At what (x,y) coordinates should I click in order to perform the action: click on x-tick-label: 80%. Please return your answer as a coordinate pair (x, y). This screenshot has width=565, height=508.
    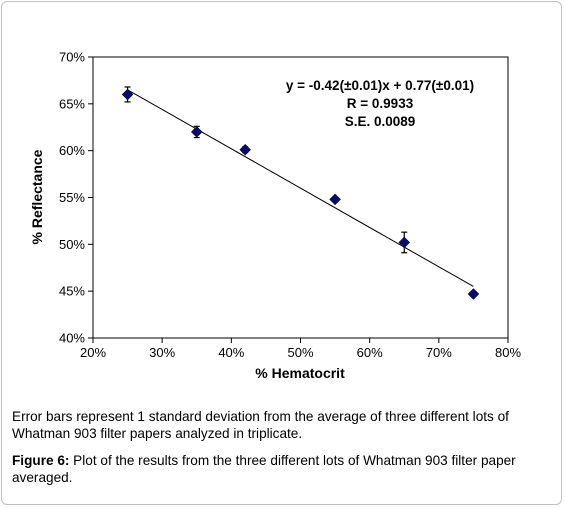
    Looking at the image, I should click on (508, 352).